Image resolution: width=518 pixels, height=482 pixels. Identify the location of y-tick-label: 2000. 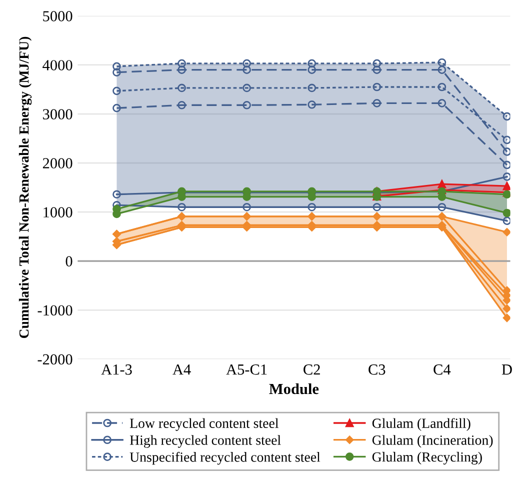
(57, 163).